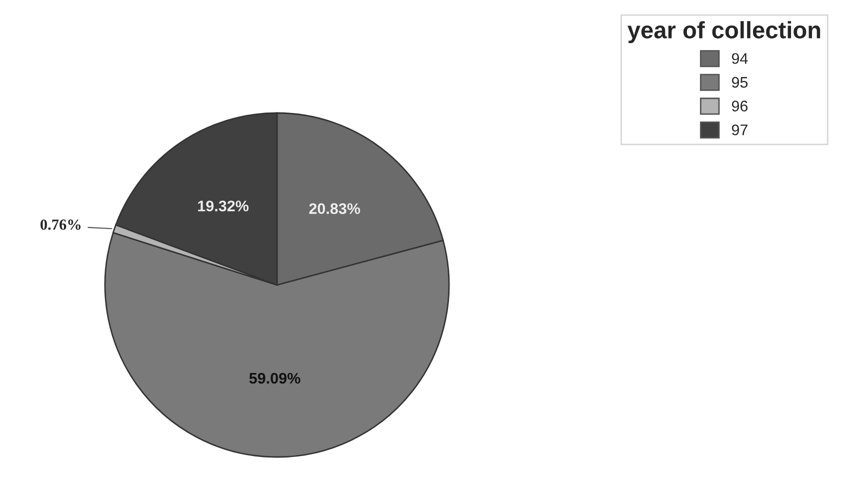 The height and width of the screenshot is (492, 848). I want to click on data-label: 19.32%, so click(223, 206).